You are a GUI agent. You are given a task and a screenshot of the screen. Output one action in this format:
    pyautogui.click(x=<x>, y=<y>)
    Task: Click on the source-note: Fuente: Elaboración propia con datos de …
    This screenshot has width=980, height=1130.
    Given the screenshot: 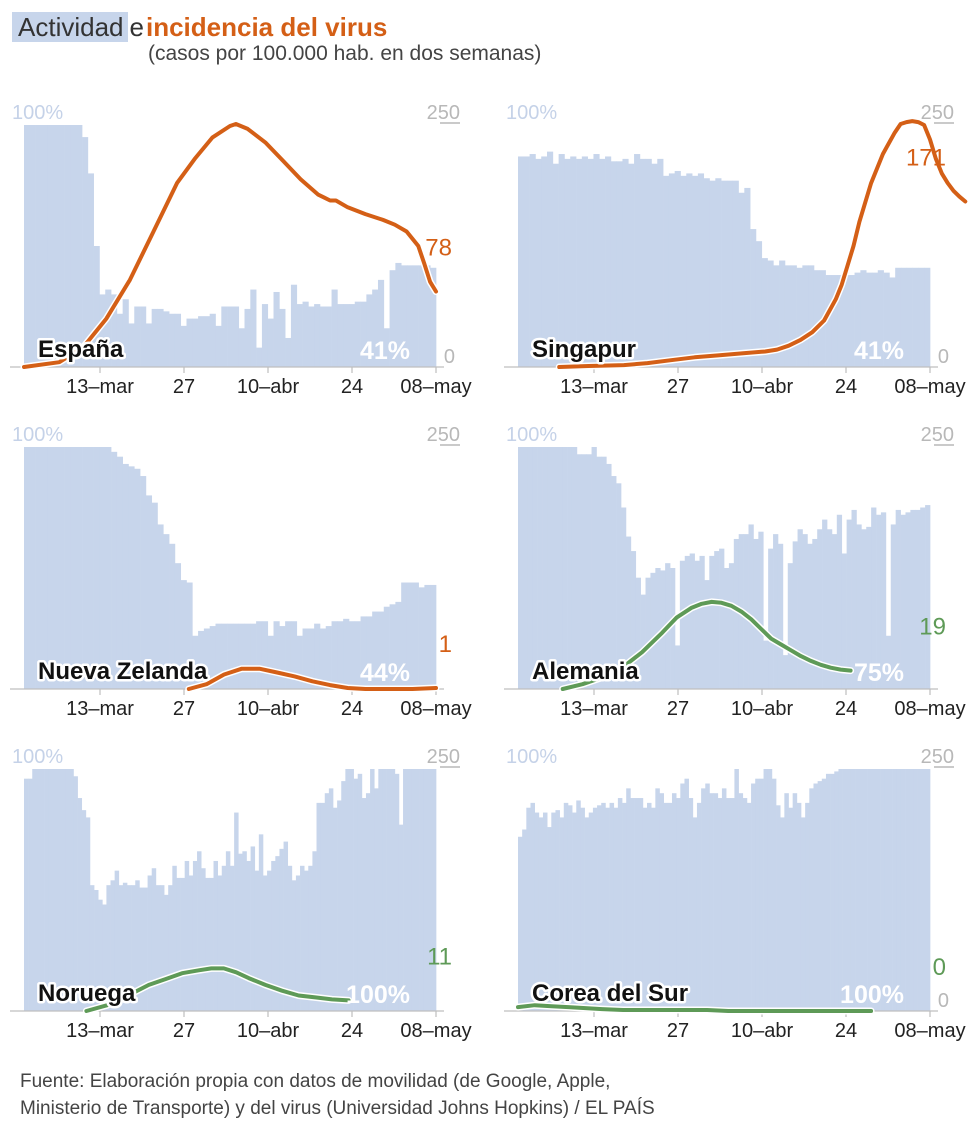 What is the action you would take?
    pyautogui.click(x=337, y=1095)
    